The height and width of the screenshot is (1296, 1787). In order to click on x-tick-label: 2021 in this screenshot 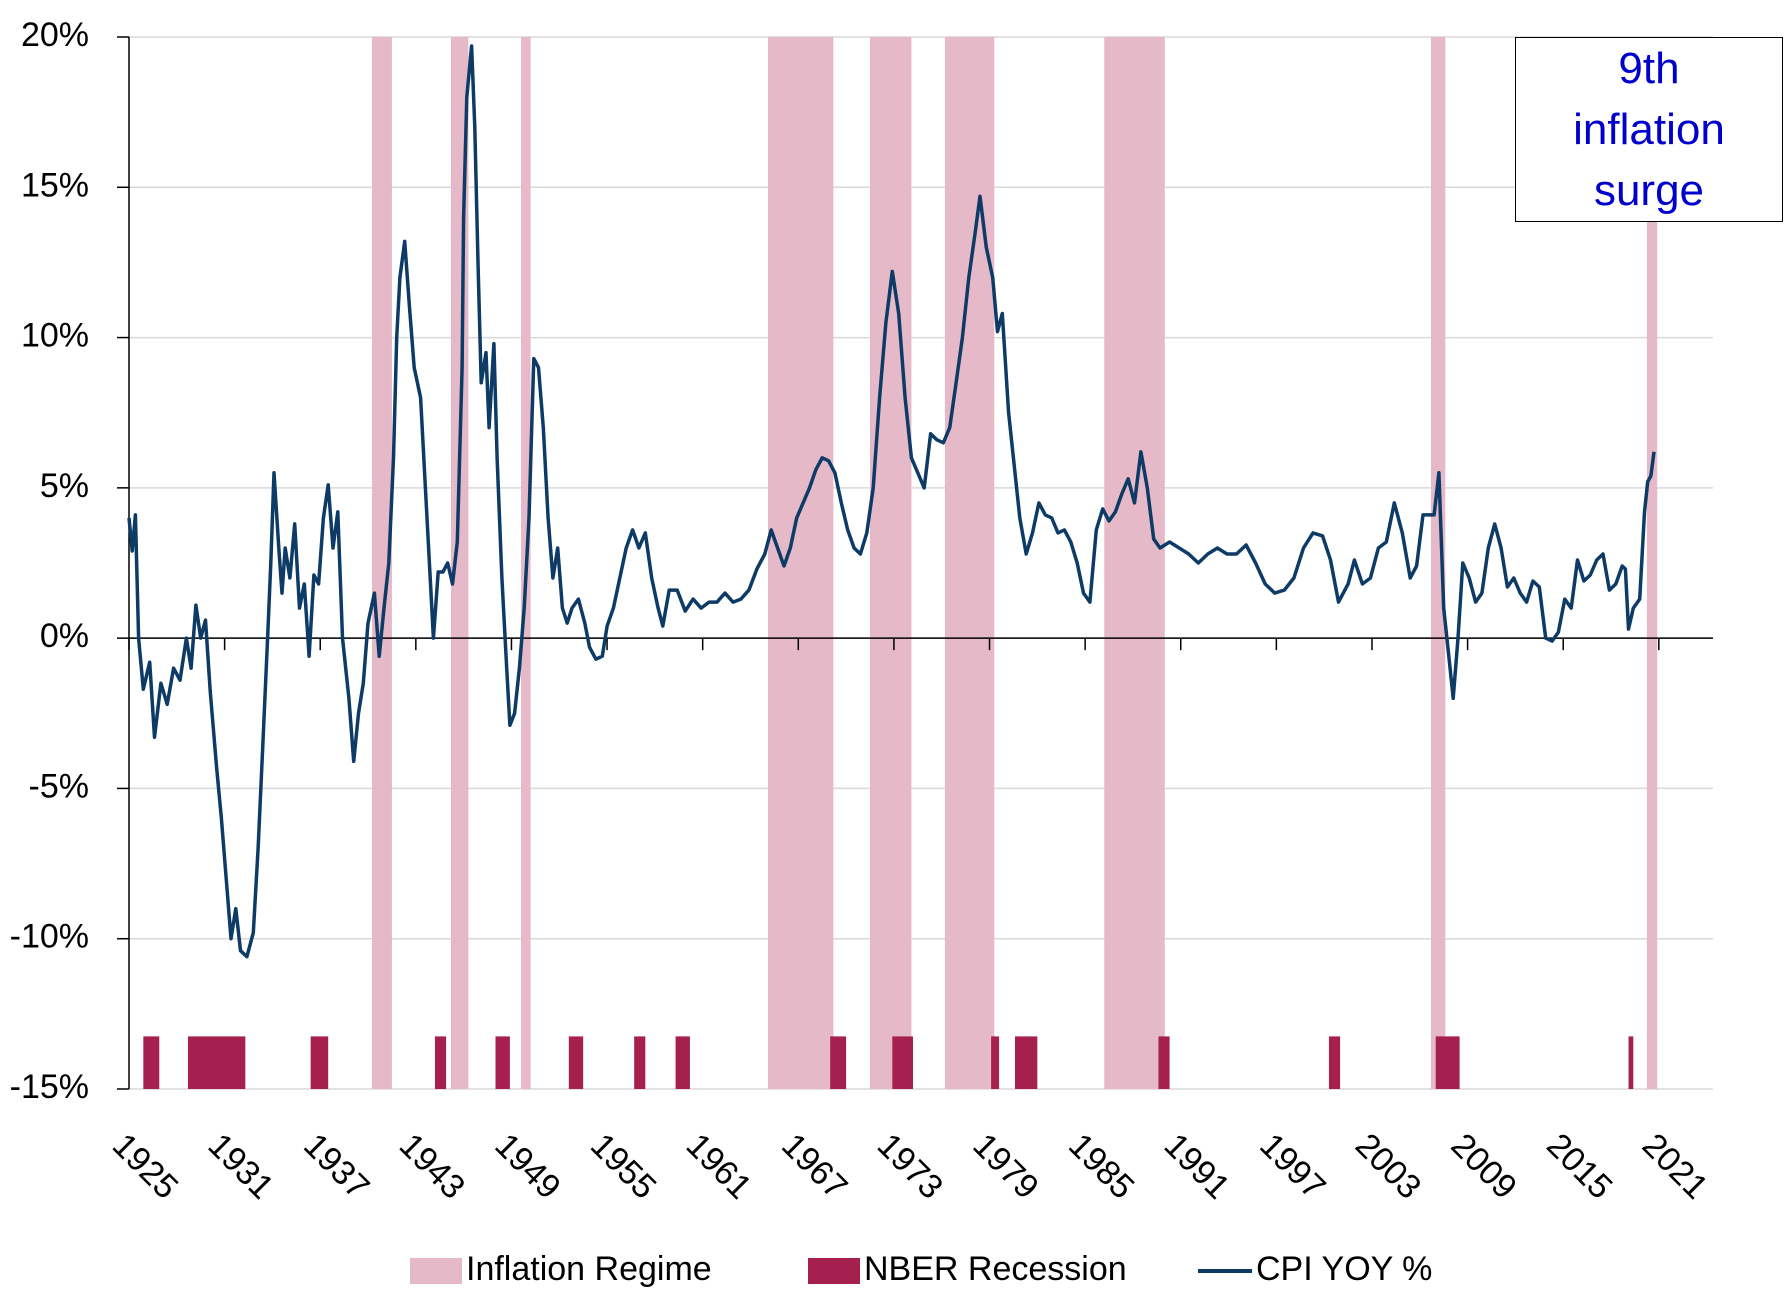, I will do `click(1675, 1166)`.